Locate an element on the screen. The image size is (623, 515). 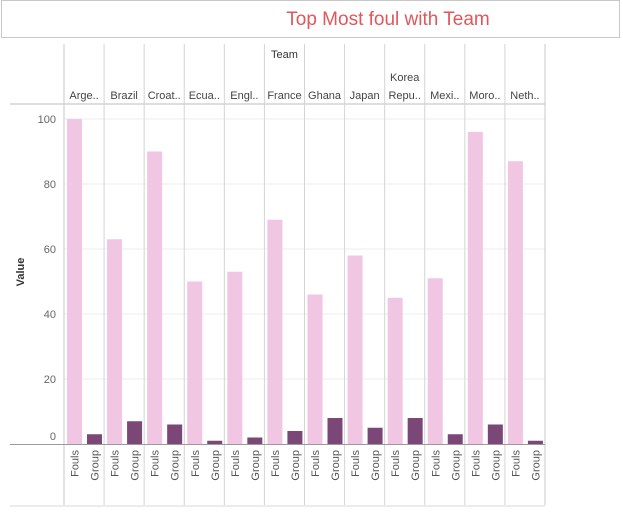
y-tick-label: 80 is located at coordinates (50, 185).